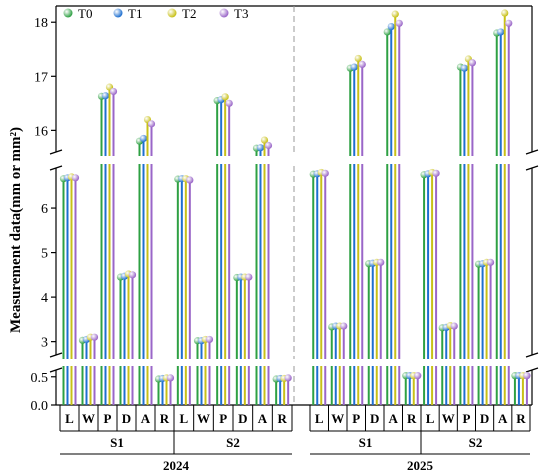 The height and width of the screenshot is (476, 550). What do you see at coordinates (509, 23) in the screenshot?
I see `bar-cap-2025-S2-A-T3` at bounding box center [509, 23].